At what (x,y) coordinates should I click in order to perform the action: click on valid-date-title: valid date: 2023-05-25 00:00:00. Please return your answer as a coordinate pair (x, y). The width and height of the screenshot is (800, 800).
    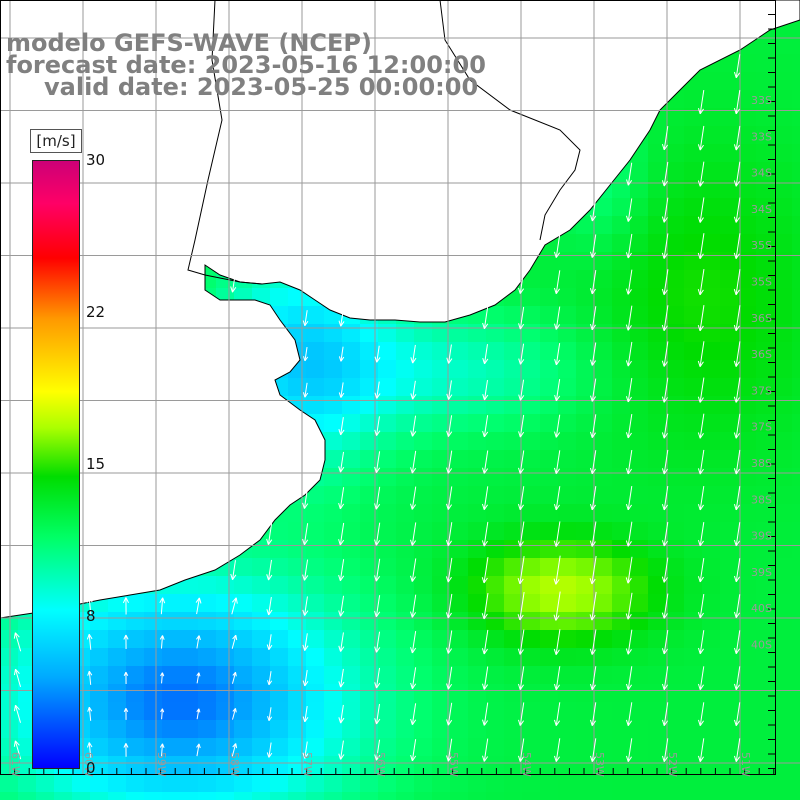
    Looking at the image, I should click on (261, 87).